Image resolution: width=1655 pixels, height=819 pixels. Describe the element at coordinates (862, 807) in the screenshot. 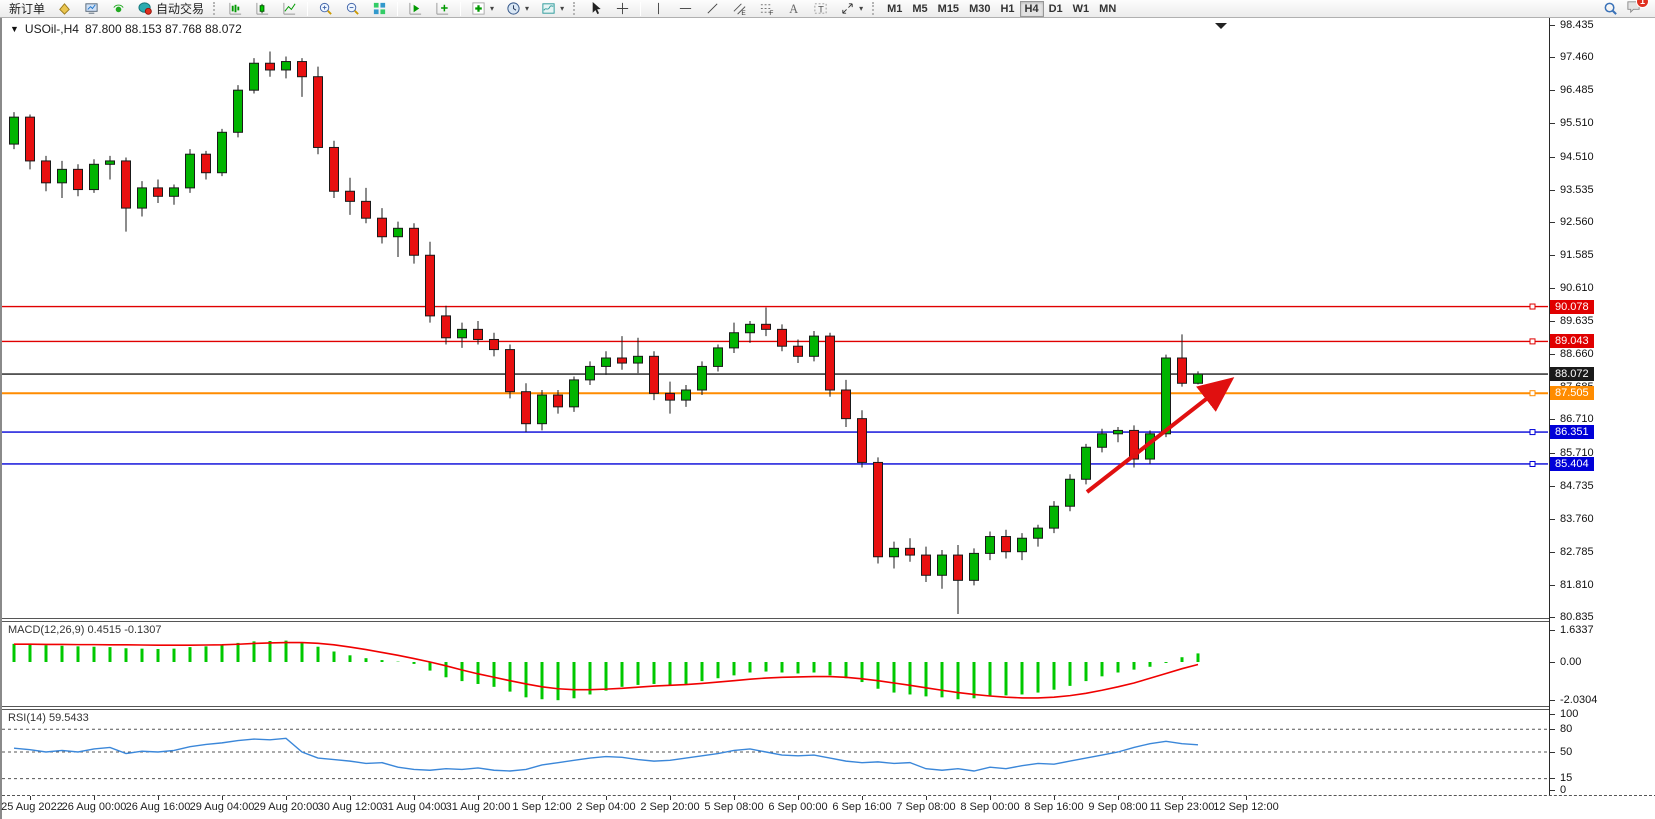

I see `time-label: 6 Sep 16:00` at that location.